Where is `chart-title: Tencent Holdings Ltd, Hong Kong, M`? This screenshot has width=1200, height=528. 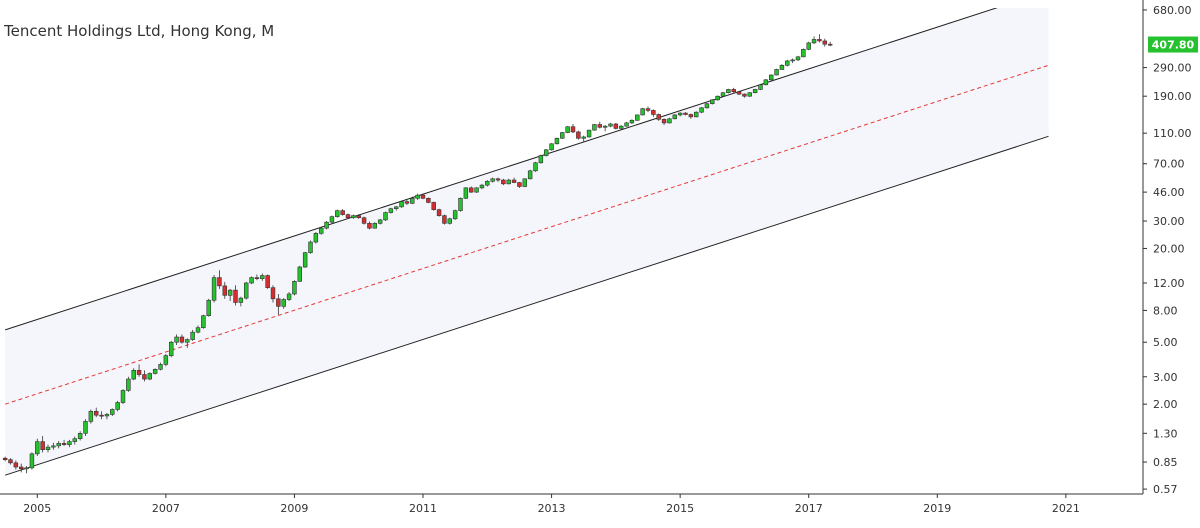 chart-title: Tencent Holdings Ltd, Hong Kong, M is located at coordinates (139, 31).